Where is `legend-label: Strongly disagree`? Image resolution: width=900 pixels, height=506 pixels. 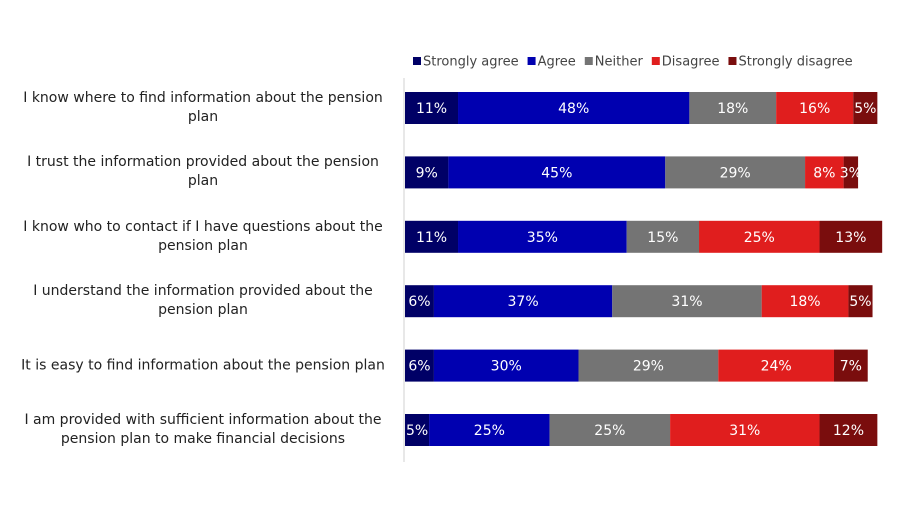
legend-label: Strongly disagree is located at coordinates (795, 62).